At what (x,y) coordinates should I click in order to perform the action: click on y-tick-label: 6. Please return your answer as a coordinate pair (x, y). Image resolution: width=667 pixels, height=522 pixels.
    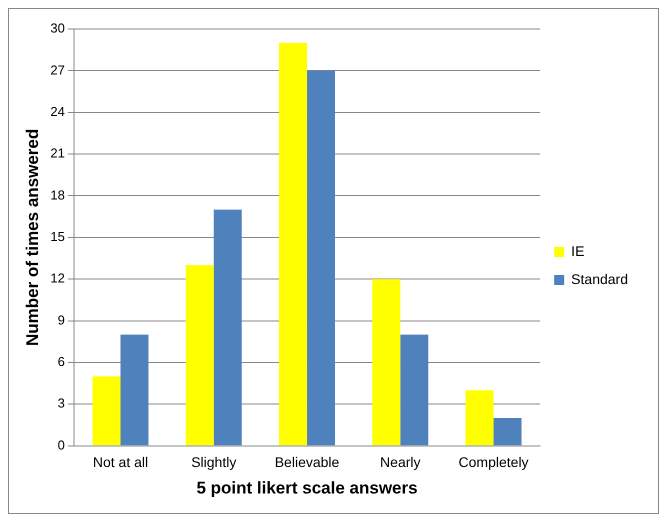
    Looking at the image, I should click on (61, 362).